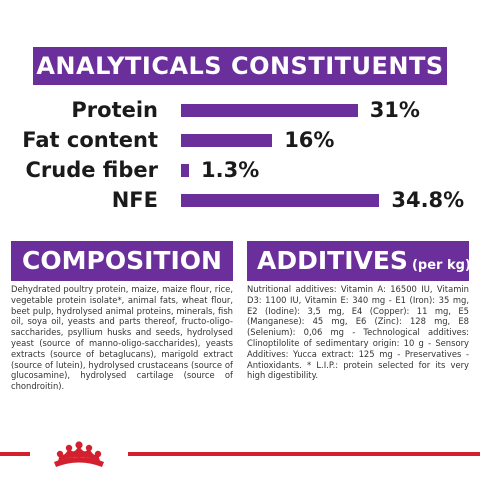 The image size is (480, 480). Describe the element at coordinates (240, 66) in the screenshot. I see `analytics-title: ANALYTICALS CONSTITUENTS` at that location.